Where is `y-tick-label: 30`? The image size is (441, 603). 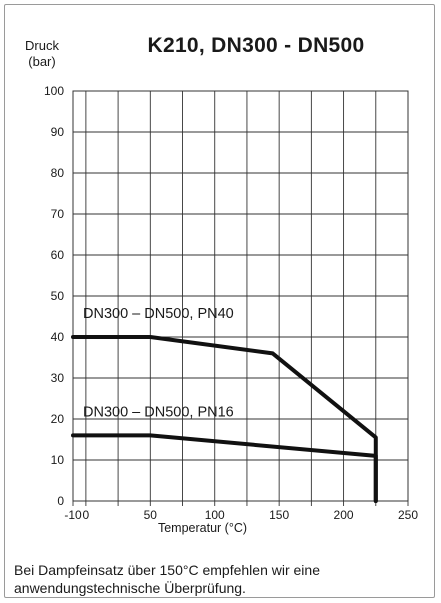 y-tick-label: 30 is located at coordinates (58, 378).